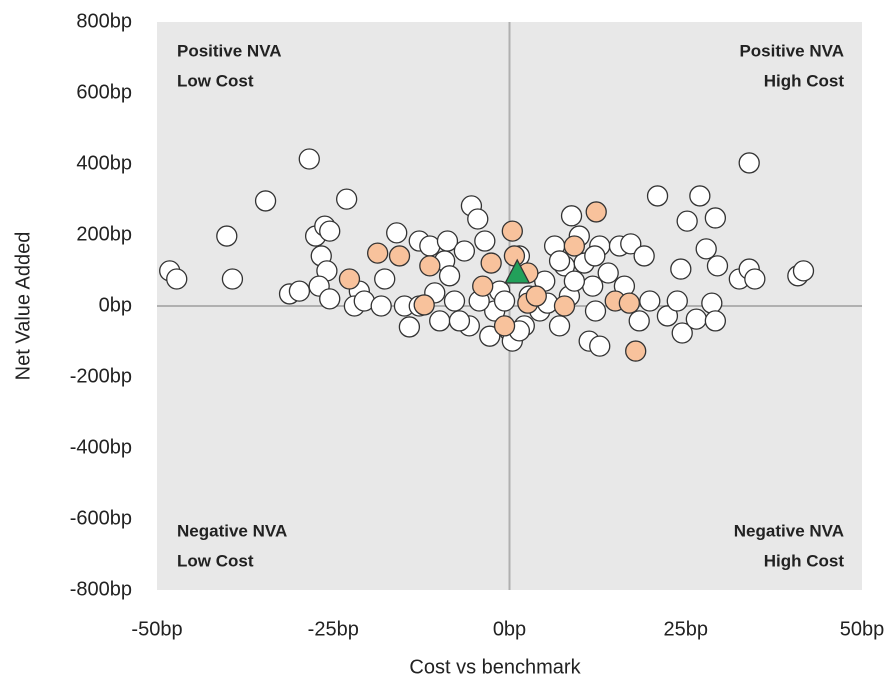 This screenshot has width=896, height=691. I want to click on y-tick-label: 200bp, so click(104, 234).